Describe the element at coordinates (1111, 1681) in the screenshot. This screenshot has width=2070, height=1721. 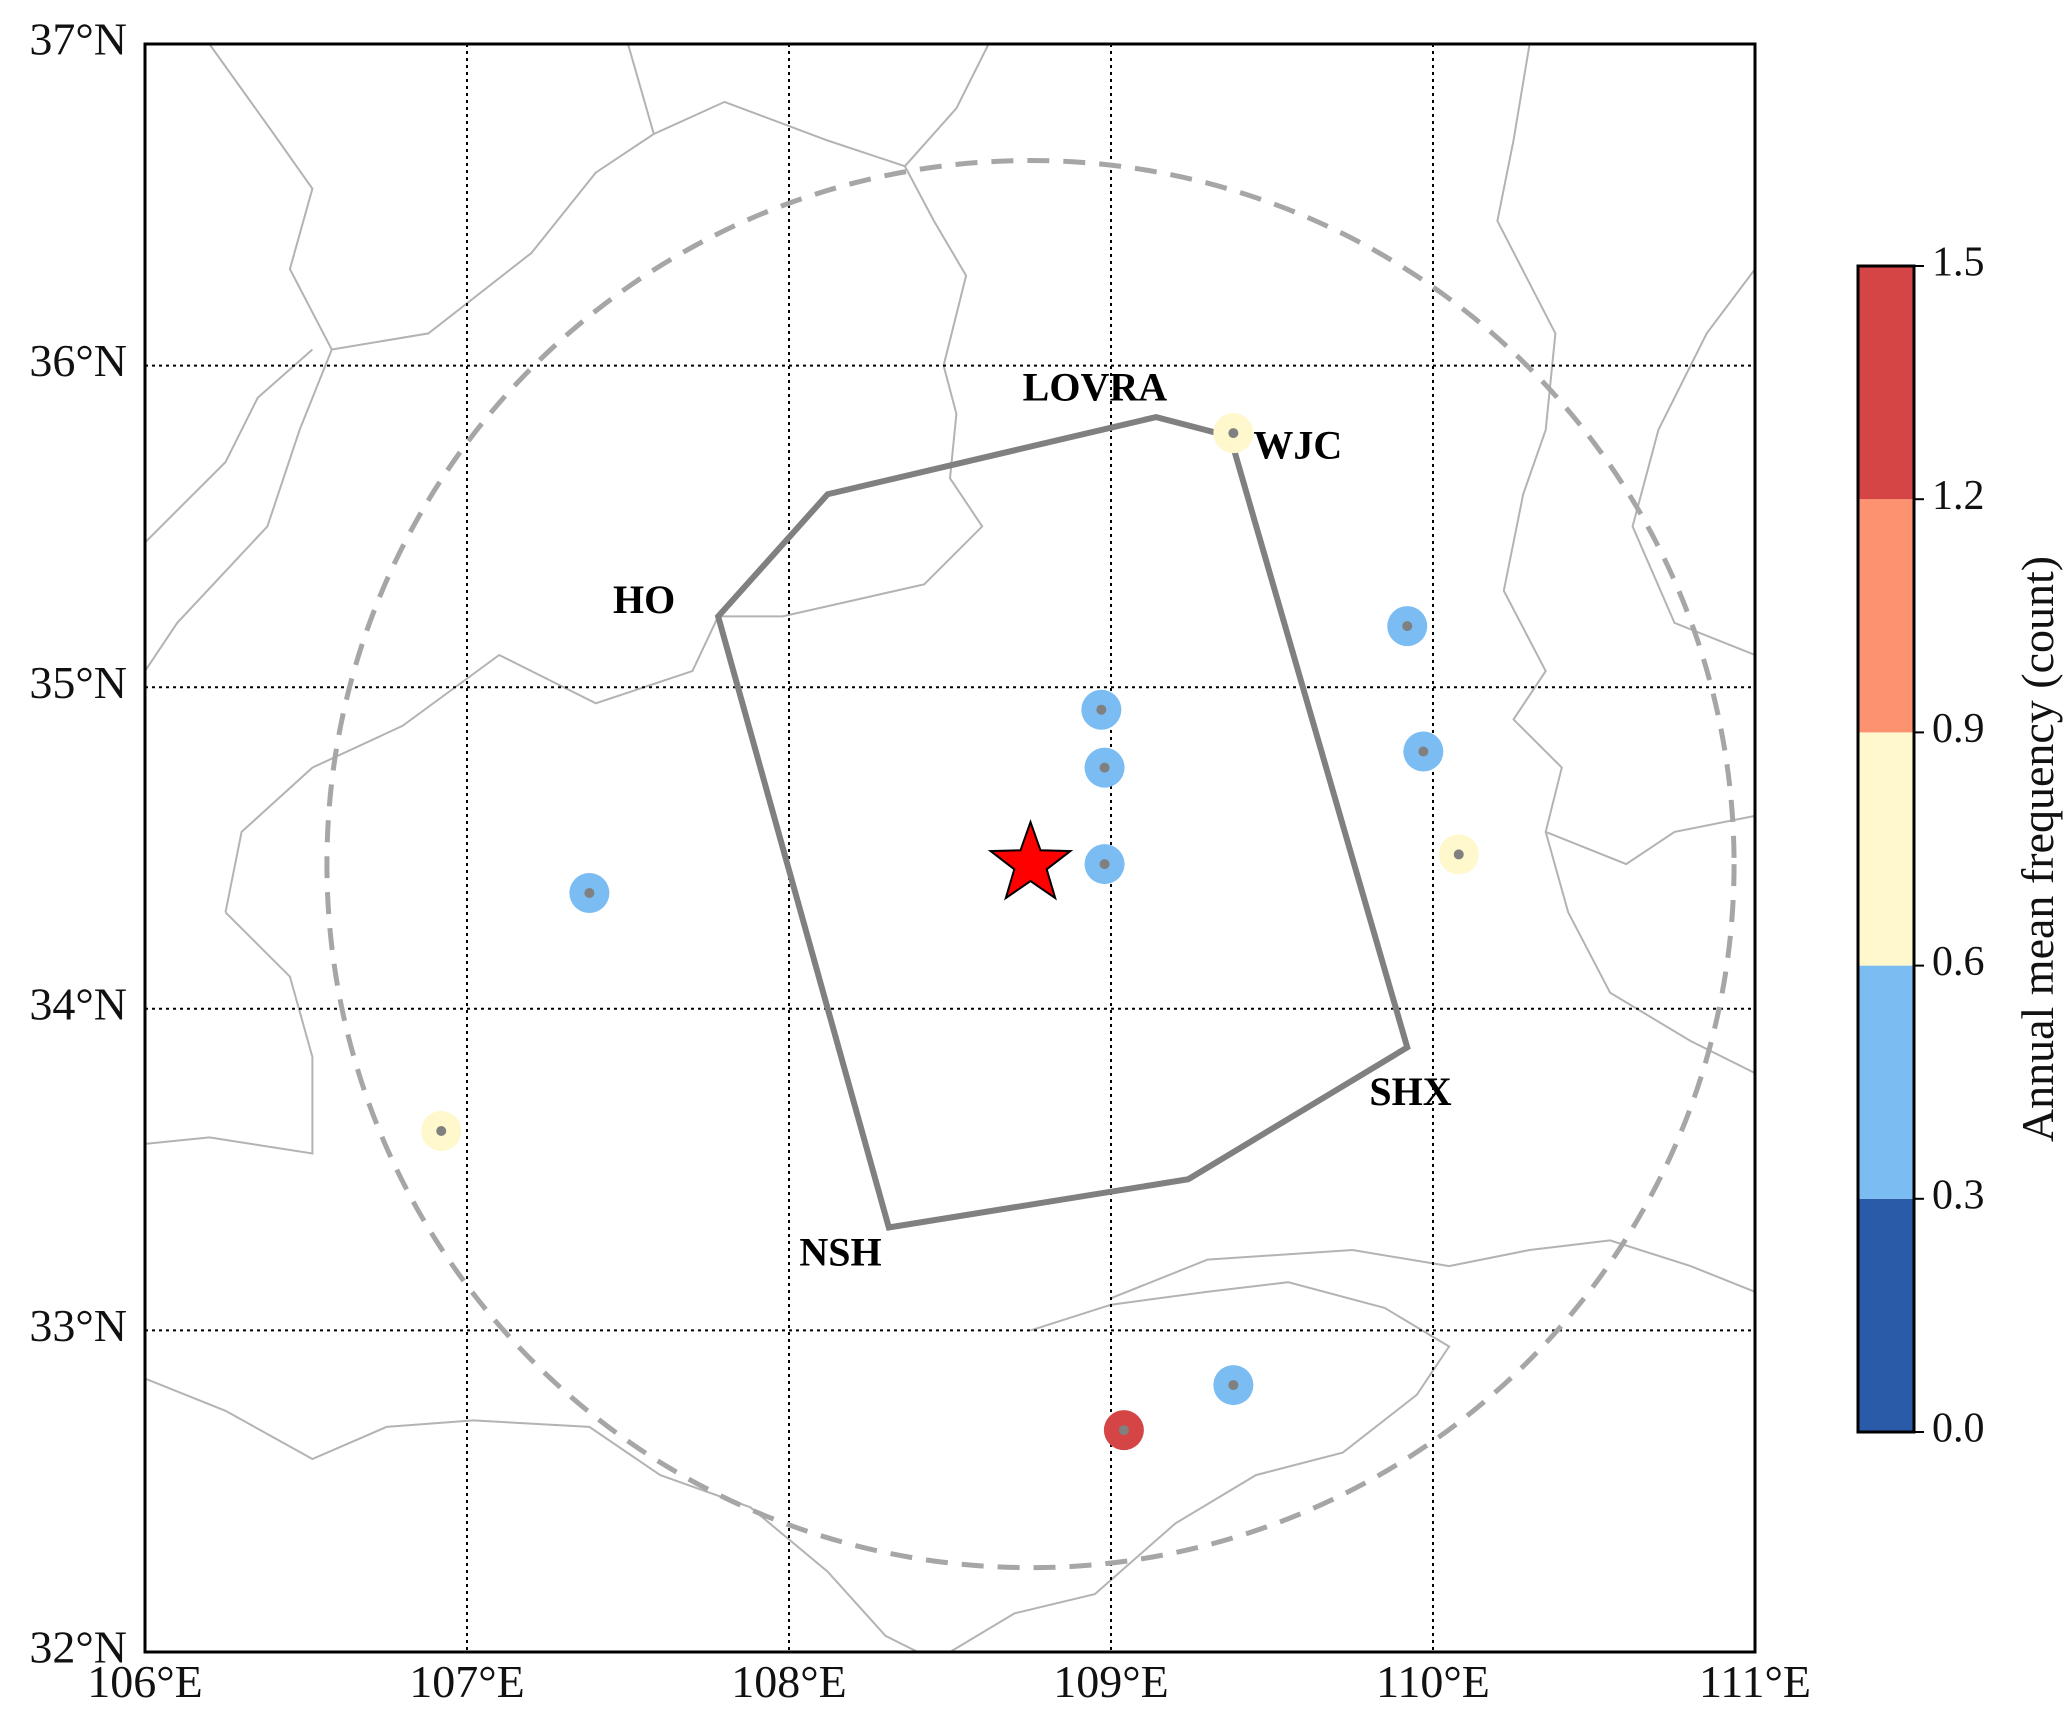
I see `longitude-tick-label: 109°E` at that location.